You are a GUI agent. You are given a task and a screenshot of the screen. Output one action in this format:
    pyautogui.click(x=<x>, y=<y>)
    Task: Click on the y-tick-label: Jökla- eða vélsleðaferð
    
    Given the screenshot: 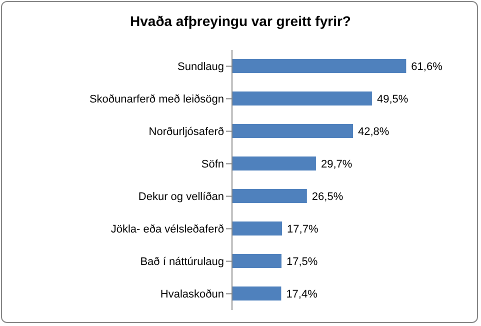 What is the action you would take?
    pyautogui.click(x=167, y=230)
    